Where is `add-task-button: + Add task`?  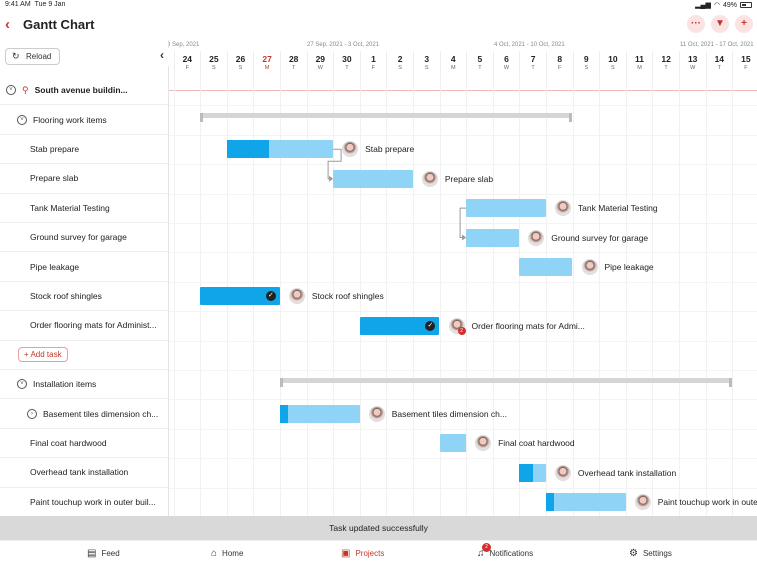
add-task-button: + Add task is located at coordinates (43, 355).